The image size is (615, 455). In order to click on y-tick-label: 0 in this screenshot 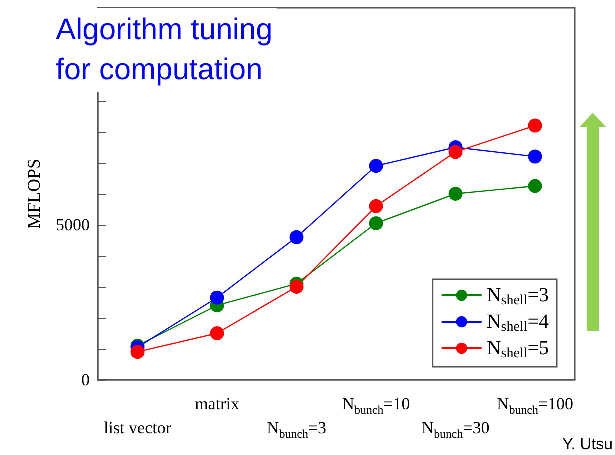, I will do `click(86, 380)`.